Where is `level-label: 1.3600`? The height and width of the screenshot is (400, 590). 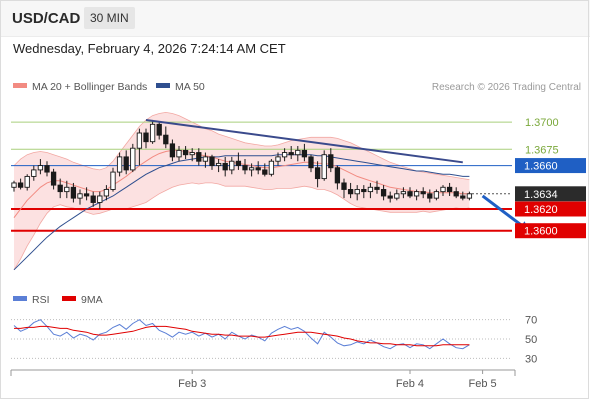 level-label: 1.3600 is located at coordinates (541, 232).